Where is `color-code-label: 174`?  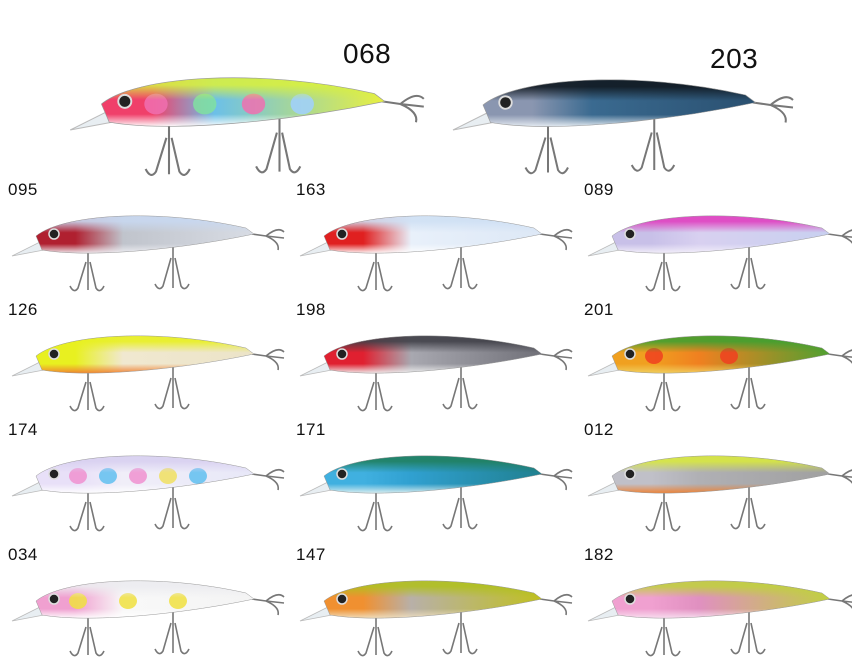
color-code-label: 174 is located at coordinates (23, 429).